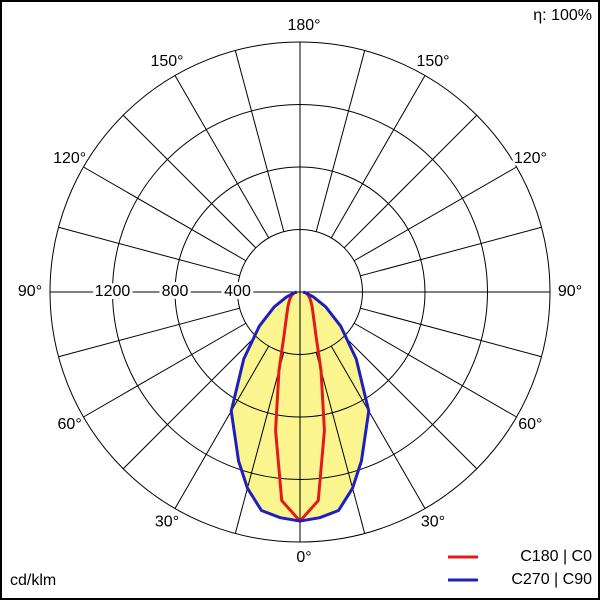 This screenshot has height=600, width=600. Describe the element at coordinates (303, 25) in the screenshot. I see `angle-tick-label: 180°` at that location.